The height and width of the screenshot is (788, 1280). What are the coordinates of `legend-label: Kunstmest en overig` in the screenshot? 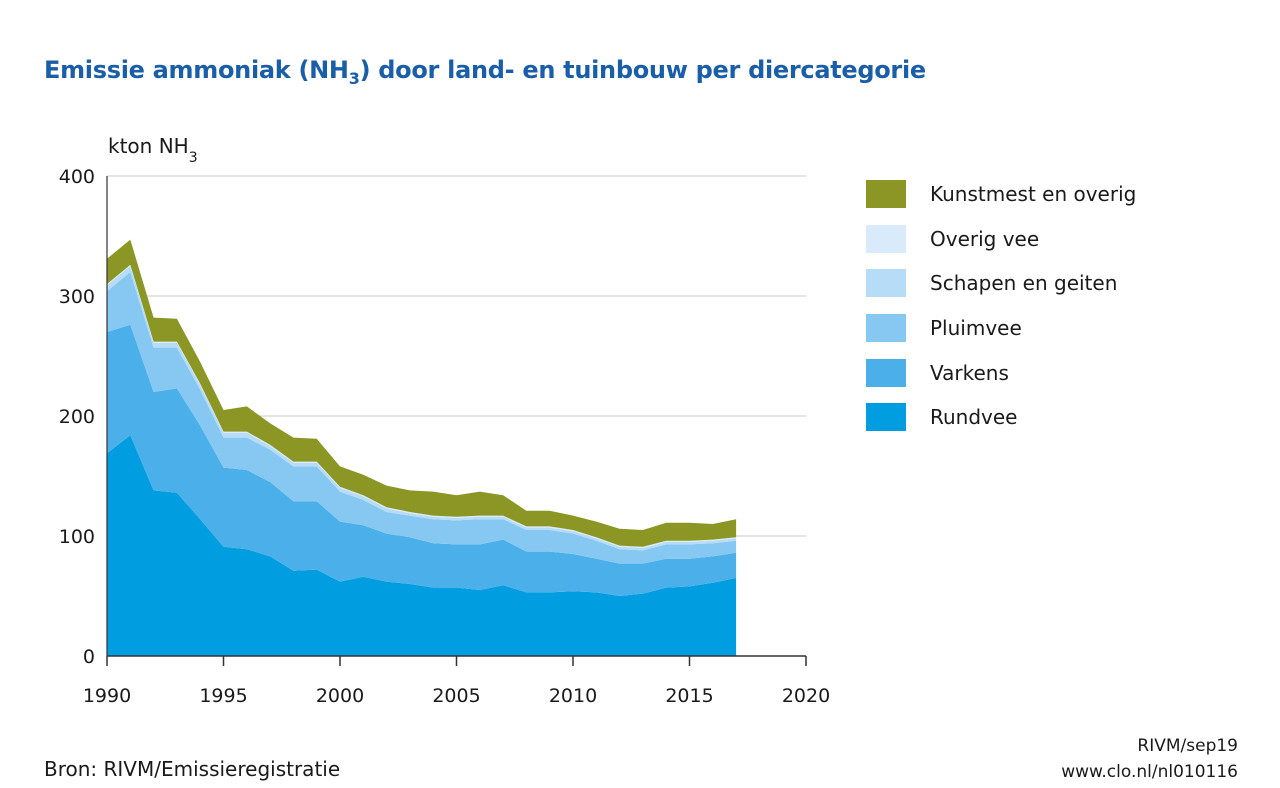 It's located at (1033, 194).